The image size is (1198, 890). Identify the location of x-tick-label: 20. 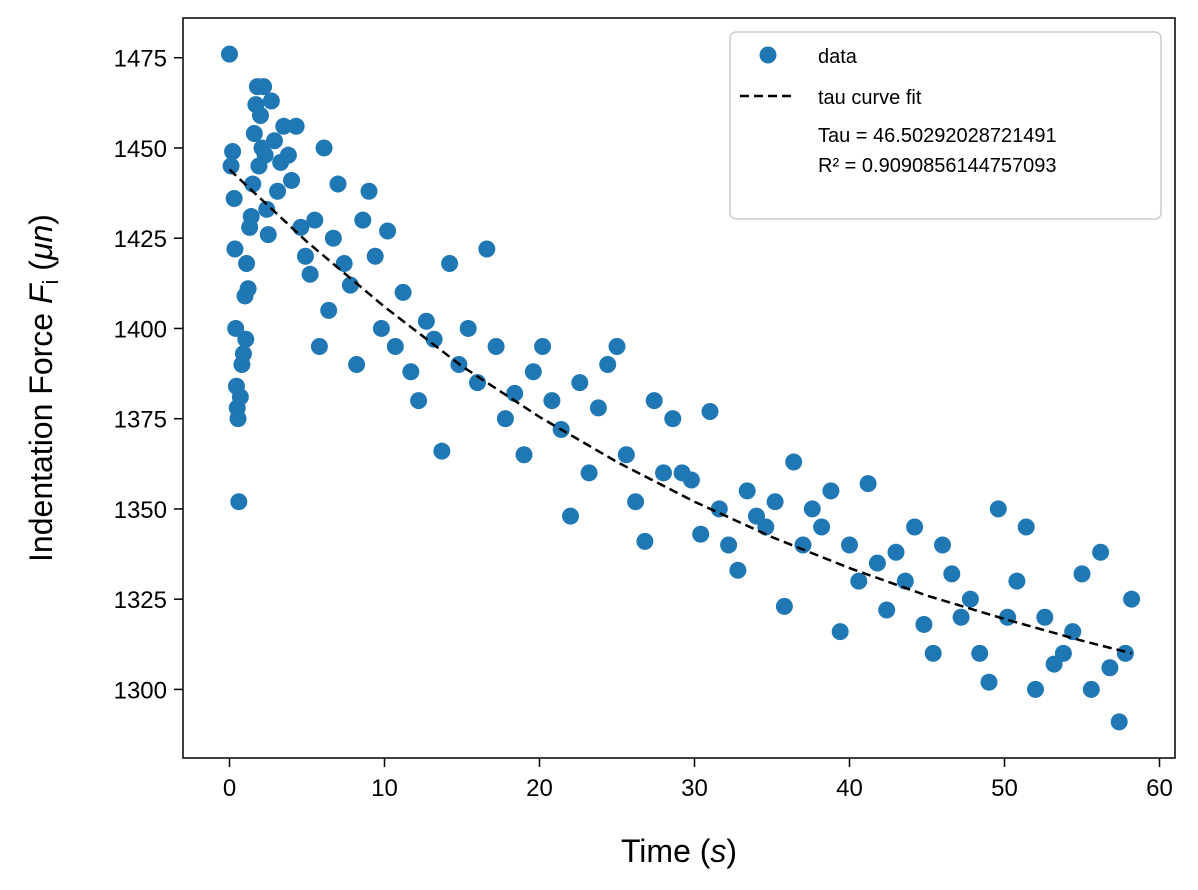
(539, 788).